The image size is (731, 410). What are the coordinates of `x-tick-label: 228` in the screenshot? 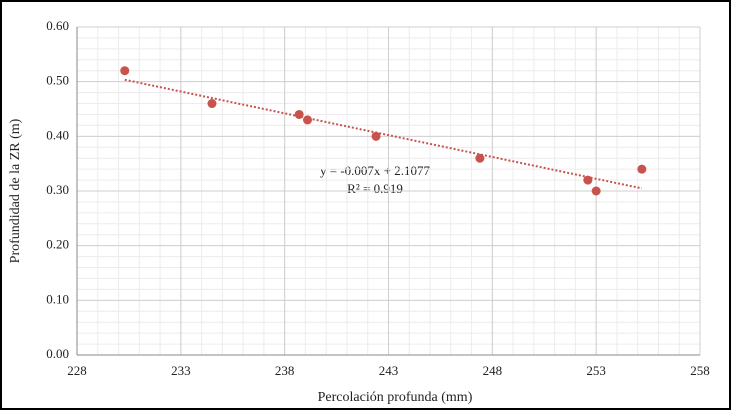 It's located at (77, 370).